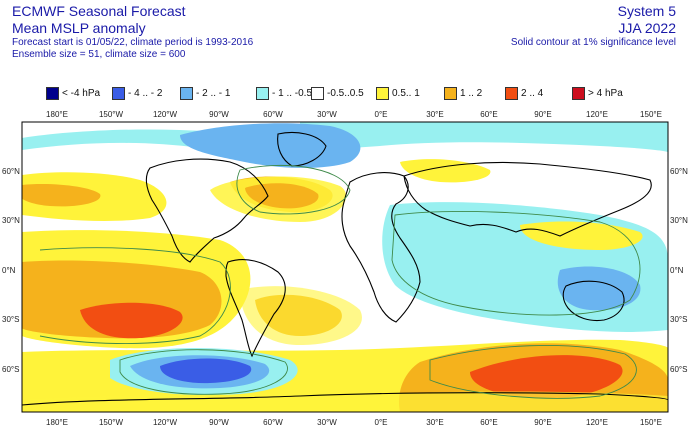 The image size is (690, 429). I want to click on contour-indian-ocean, so click(516, 263).